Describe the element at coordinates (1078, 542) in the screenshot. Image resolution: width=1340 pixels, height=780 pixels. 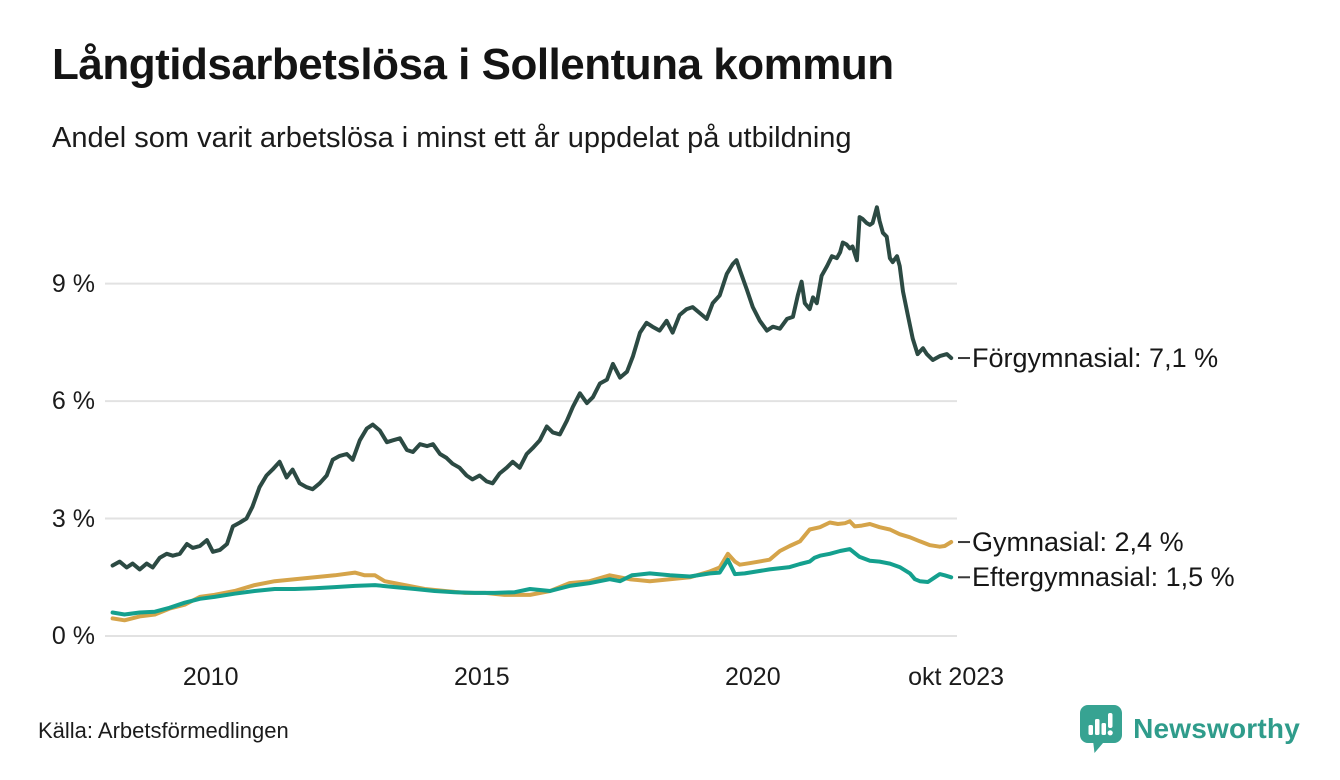
I see `series-label-gymnasial: Gymnasial: 2,4 %` at that location.